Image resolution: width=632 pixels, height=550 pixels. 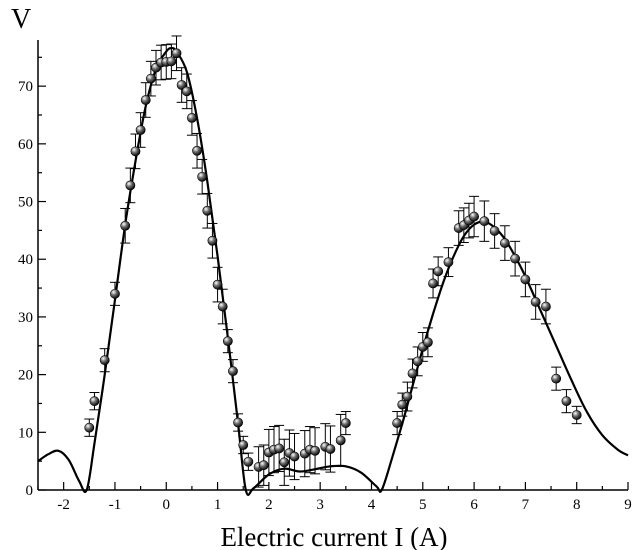 What do you see at coordinates (474, 505) in the screenshot?
I see `x-tick-label: 6` at bounding box center [474, 505].